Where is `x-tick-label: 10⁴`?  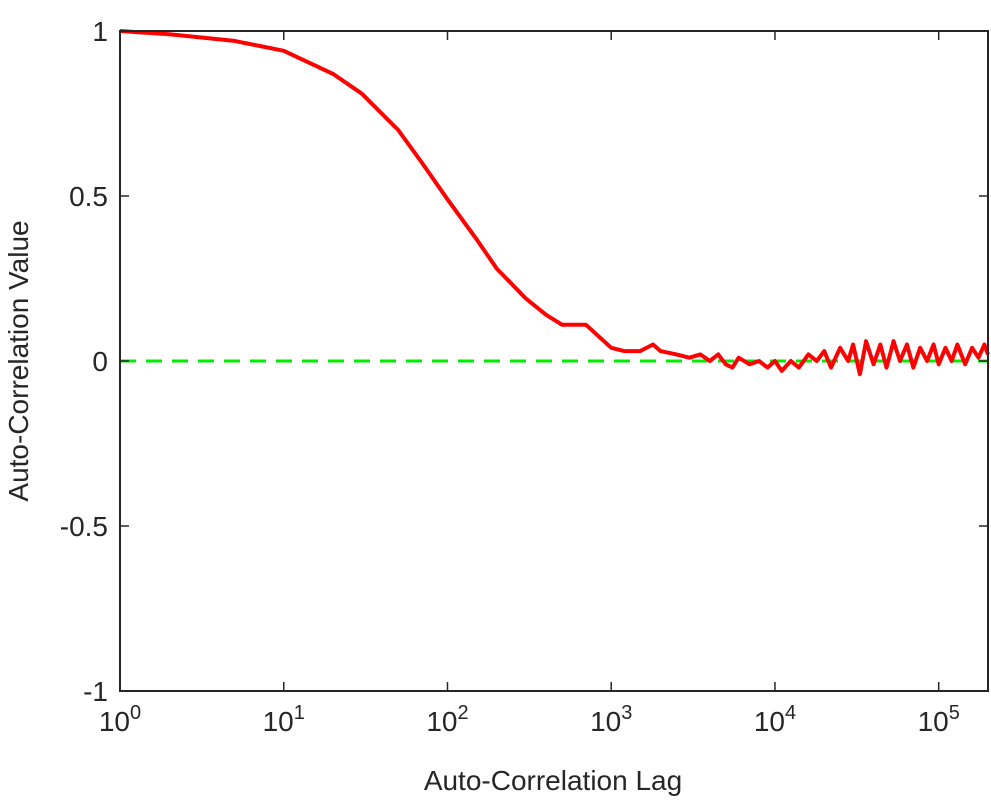 x-tick-label: 10⁴ is located at coordinates (775, 719).